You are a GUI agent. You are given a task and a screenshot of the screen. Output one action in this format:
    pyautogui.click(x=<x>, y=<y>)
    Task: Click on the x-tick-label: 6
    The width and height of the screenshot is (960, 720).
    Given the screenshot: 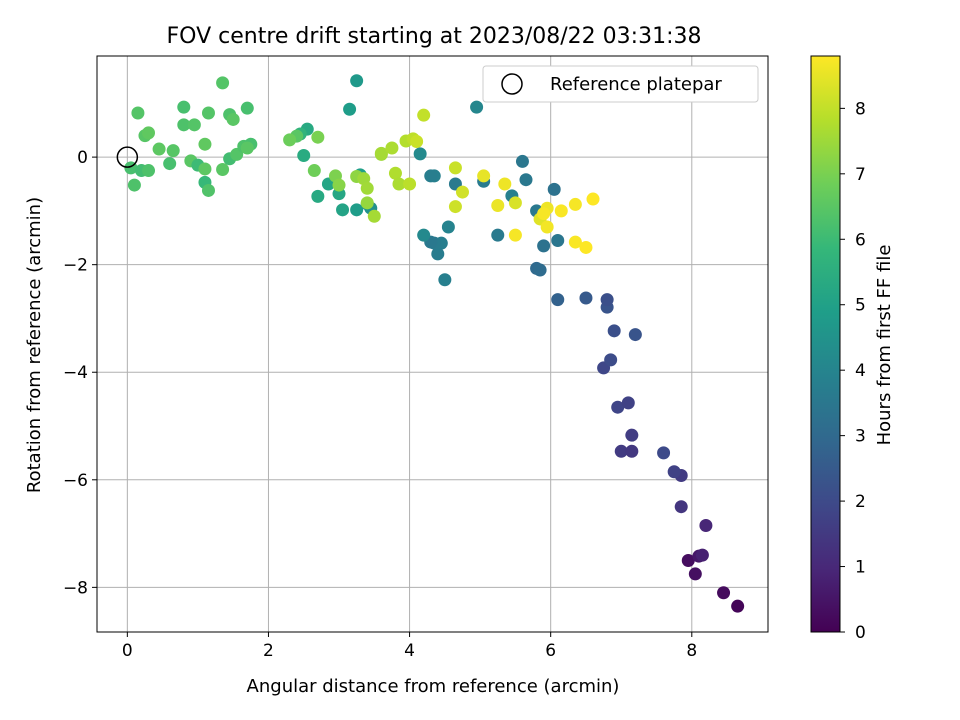 What is the action you would take?
    pyautogui.click(x=550, y=651)
    